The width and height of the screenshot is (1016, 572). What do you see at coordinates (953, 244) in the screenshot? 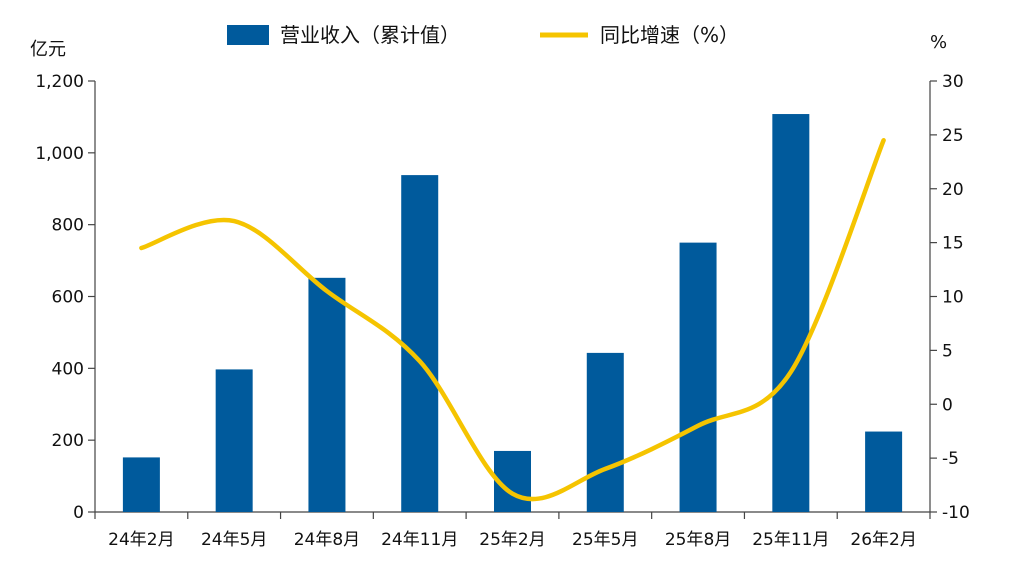
I see `right-tick-label: 15` at bounding box center [953, 244].